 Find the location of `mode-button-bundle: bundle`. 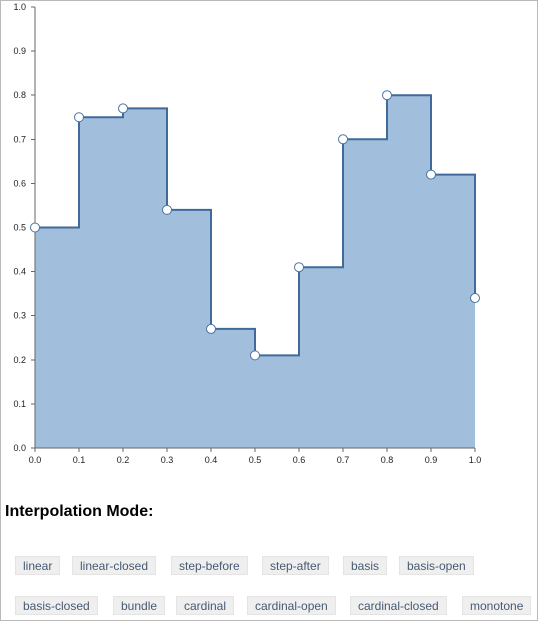

mode-button-bundle: bundle is located at coordinates (139, 605).